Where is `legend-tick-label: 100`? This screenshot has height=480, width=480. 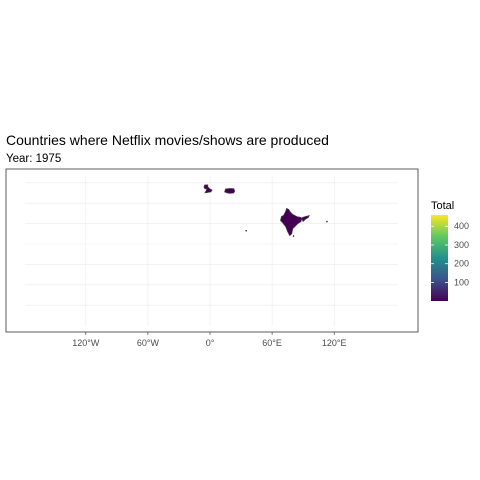
legend-tick-label: 100 is located at coordinates (461, 282).